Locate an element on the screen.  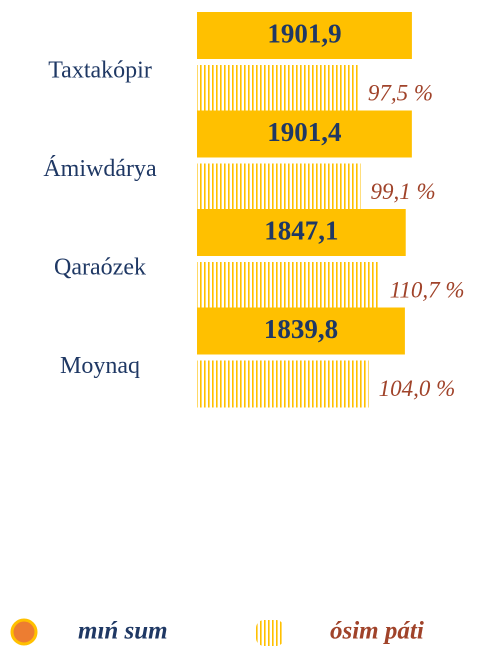
category-label: Moynaq is located at coordinates (100, 366).